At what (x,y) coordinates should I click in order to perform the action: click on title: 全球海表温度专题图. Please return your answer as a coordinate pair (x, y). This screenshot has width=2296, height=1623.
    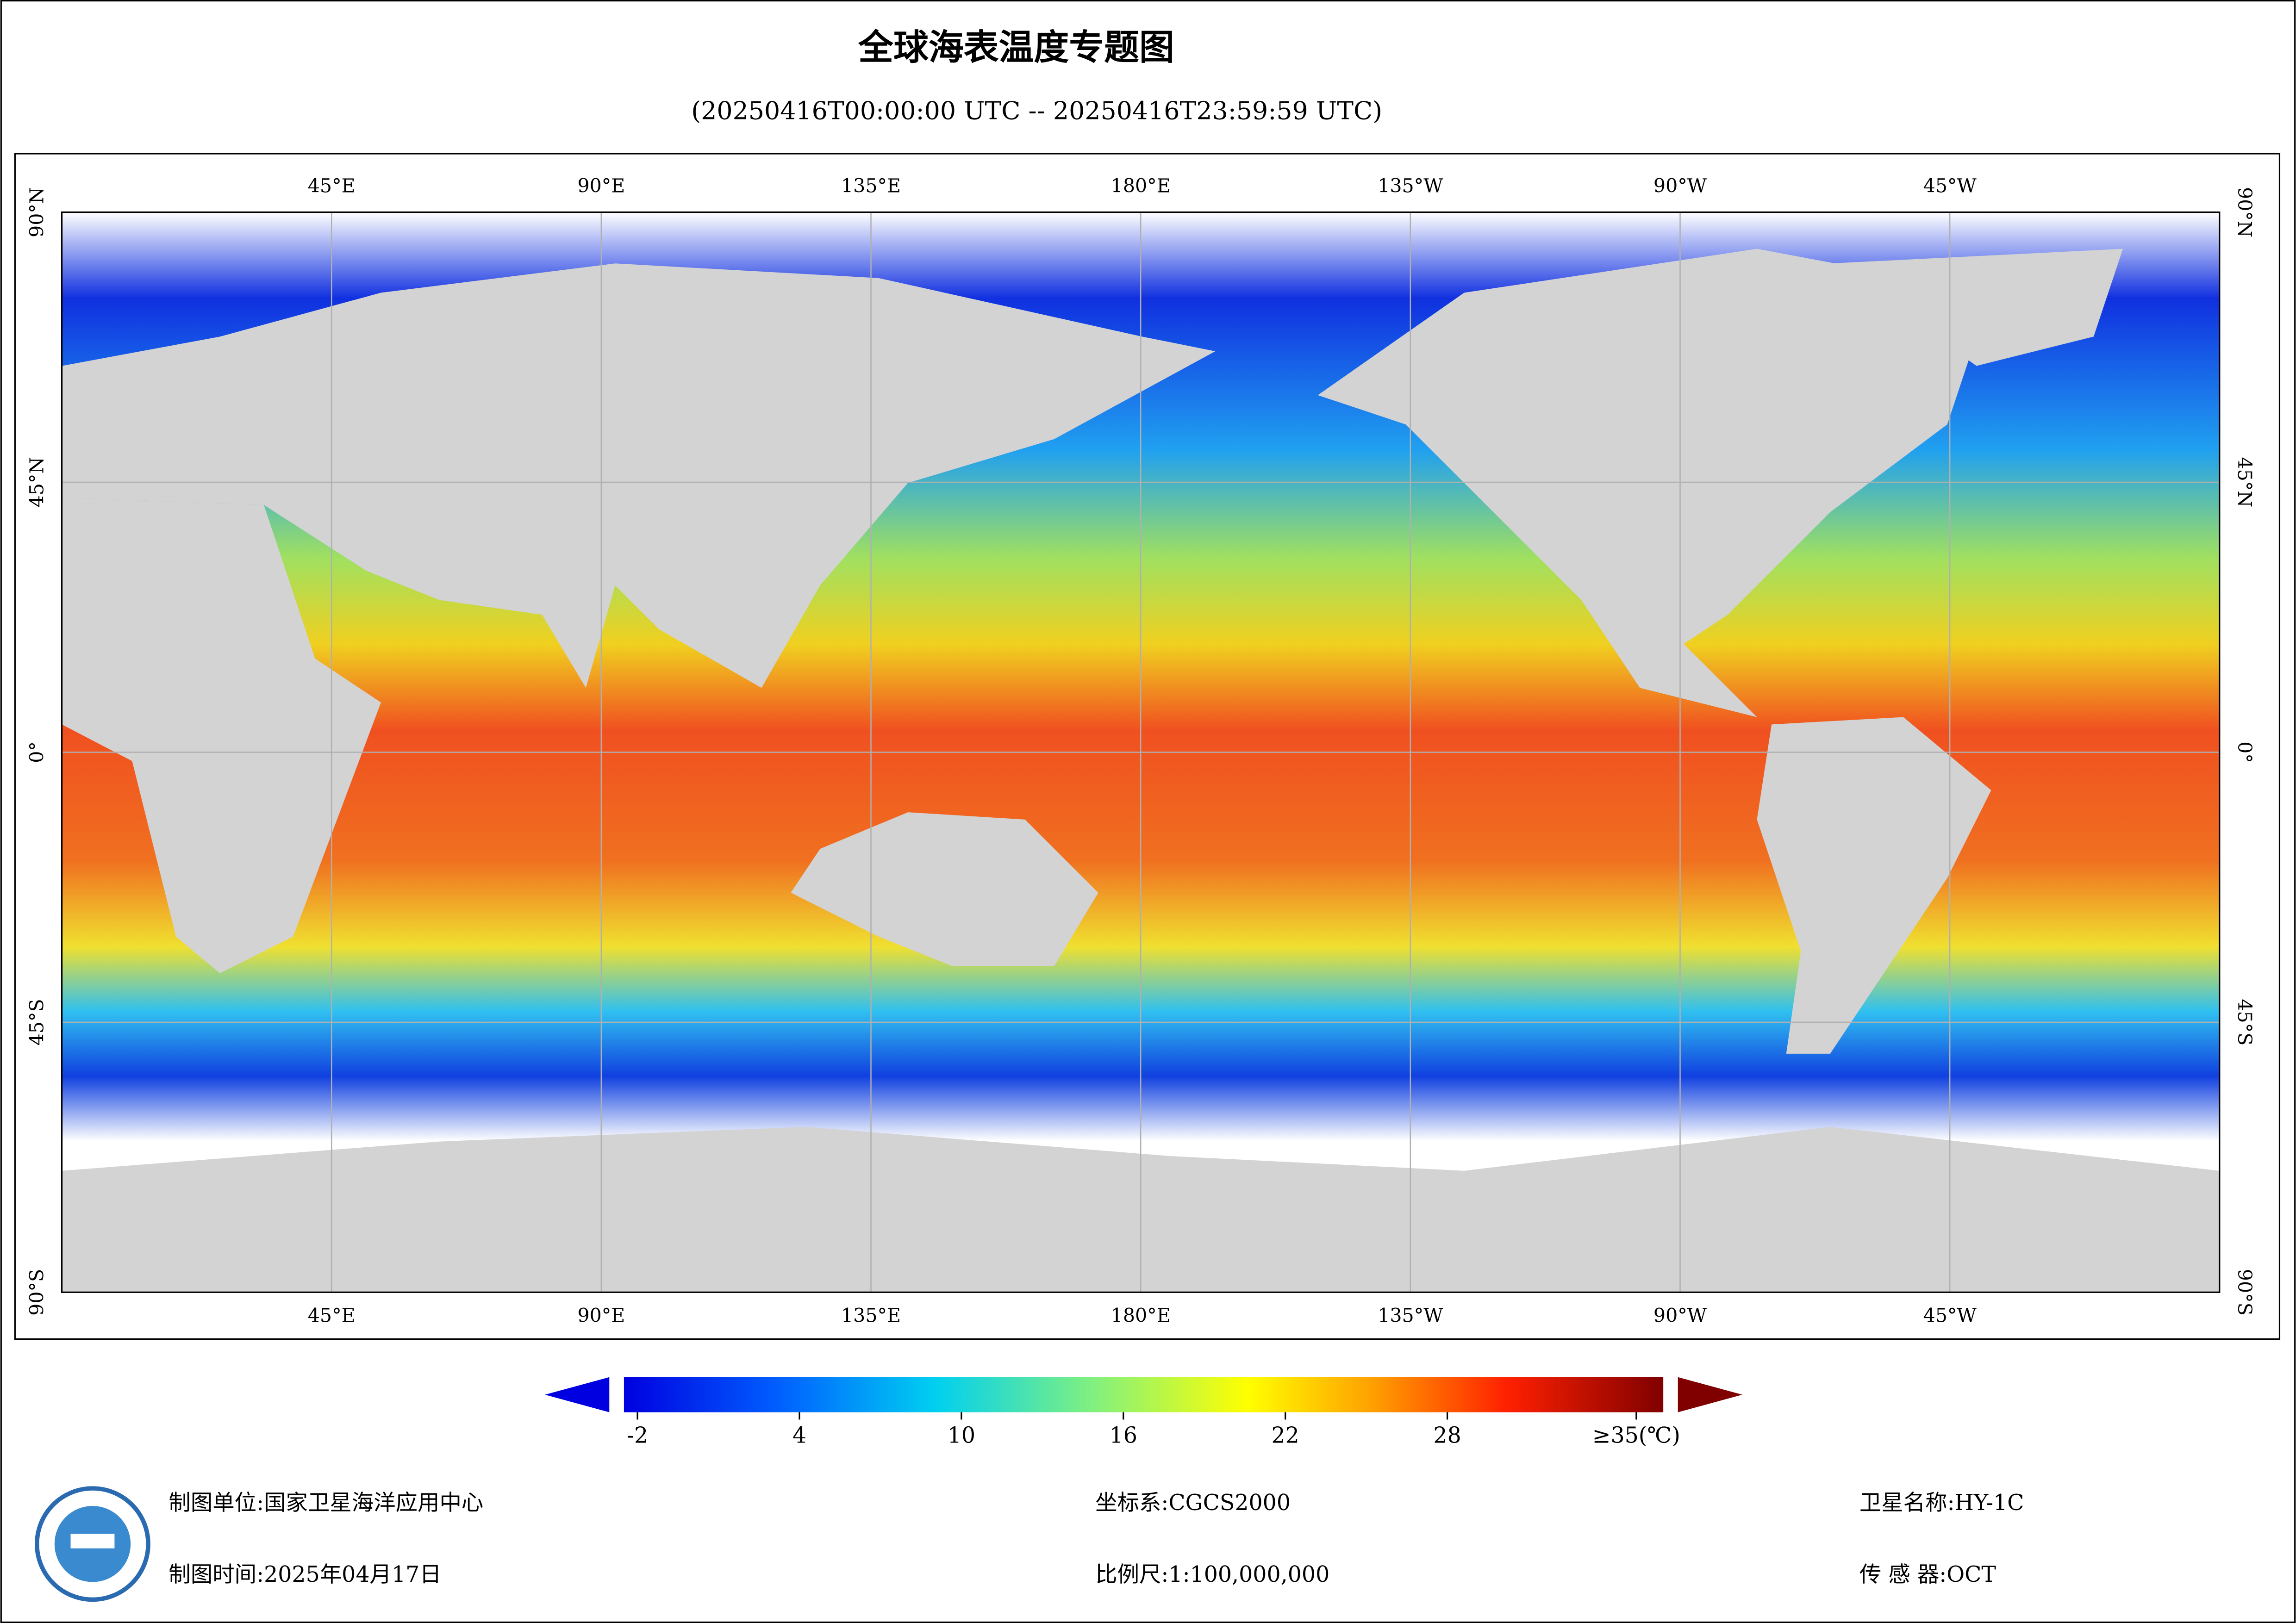
    Looking at the image, I should click on (1016, 47).